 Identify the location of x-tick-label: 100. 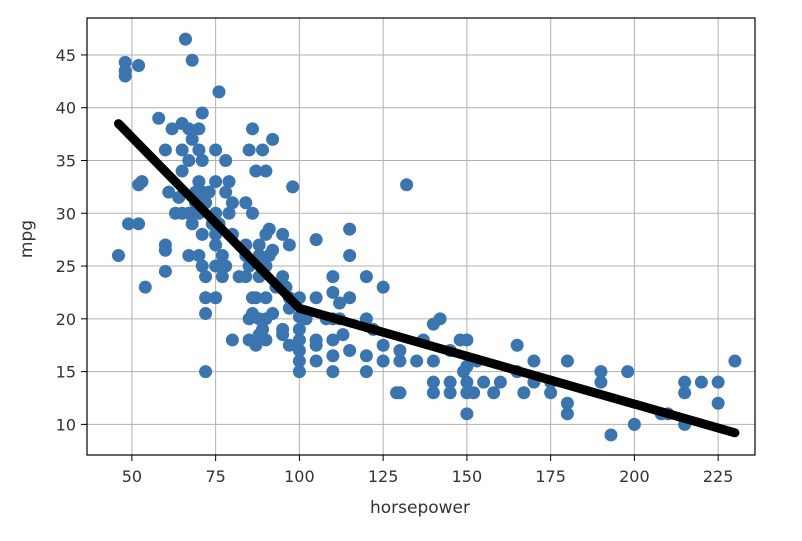
(299, 476).